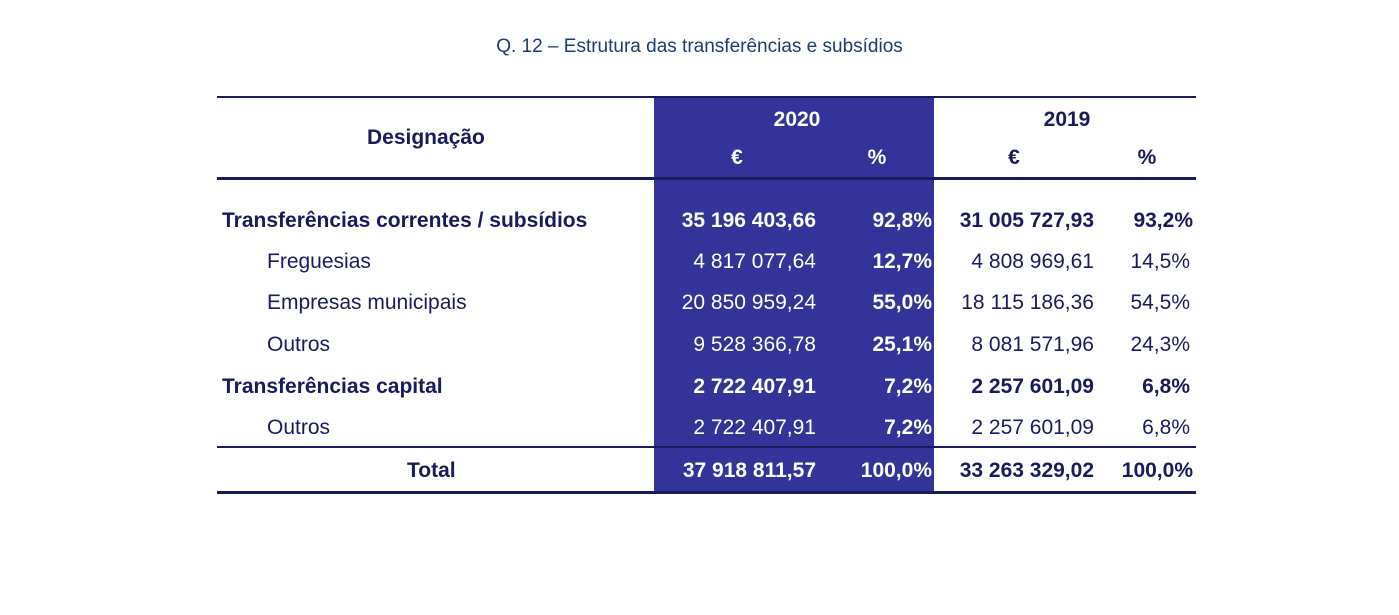 This screenshot has width=1399, height=615. Describe the element at coordinates (877, 157) in the screenshot. I see `header-pct-2020: %` at that location.